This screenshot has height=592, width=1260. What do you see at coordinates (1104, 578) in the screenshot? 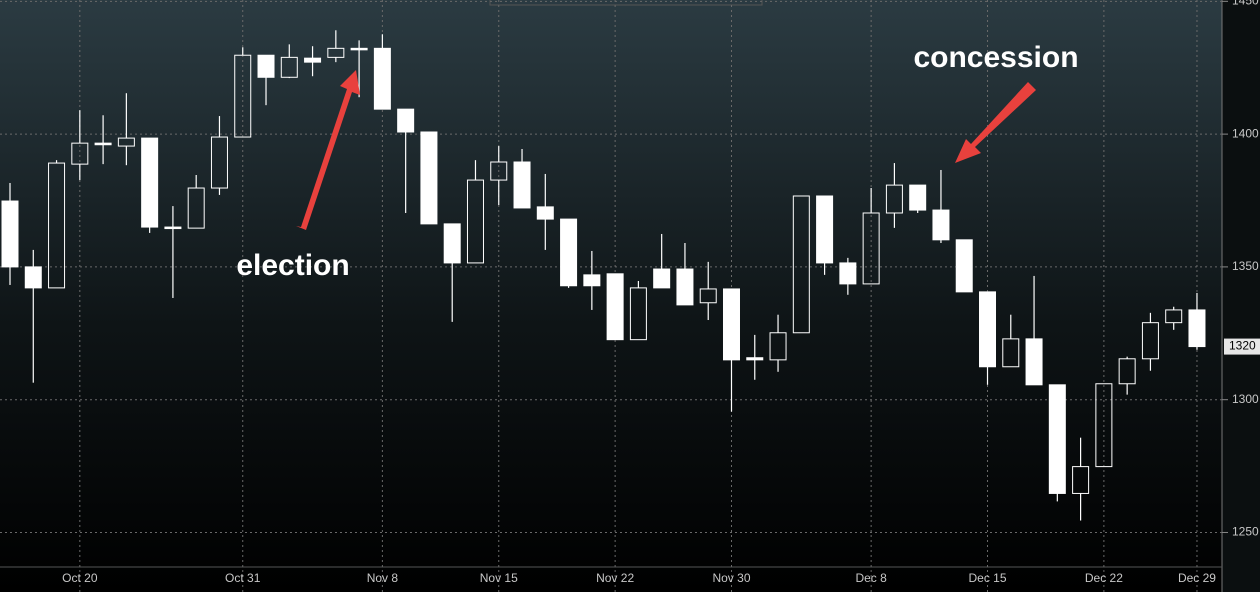
I see `x-tick-label: Dec 22` at bounding box center [1104, 578].